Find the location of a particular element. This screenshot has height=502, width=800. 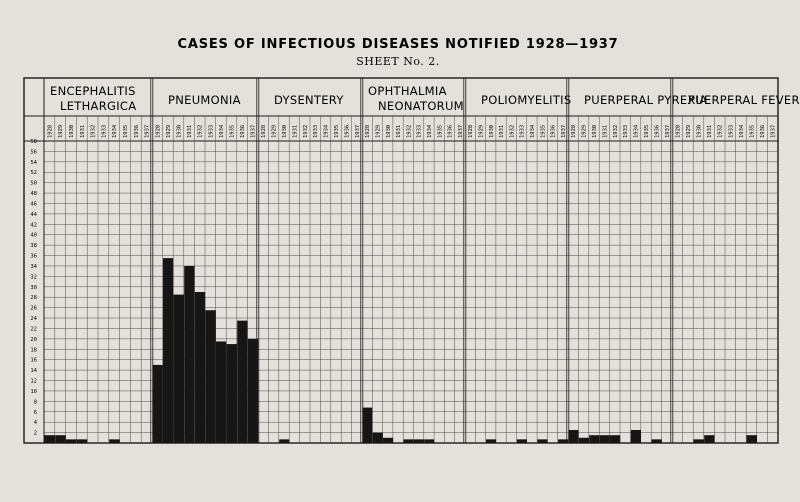

y-tick-label: 14 is located at coordinates (33, 371).